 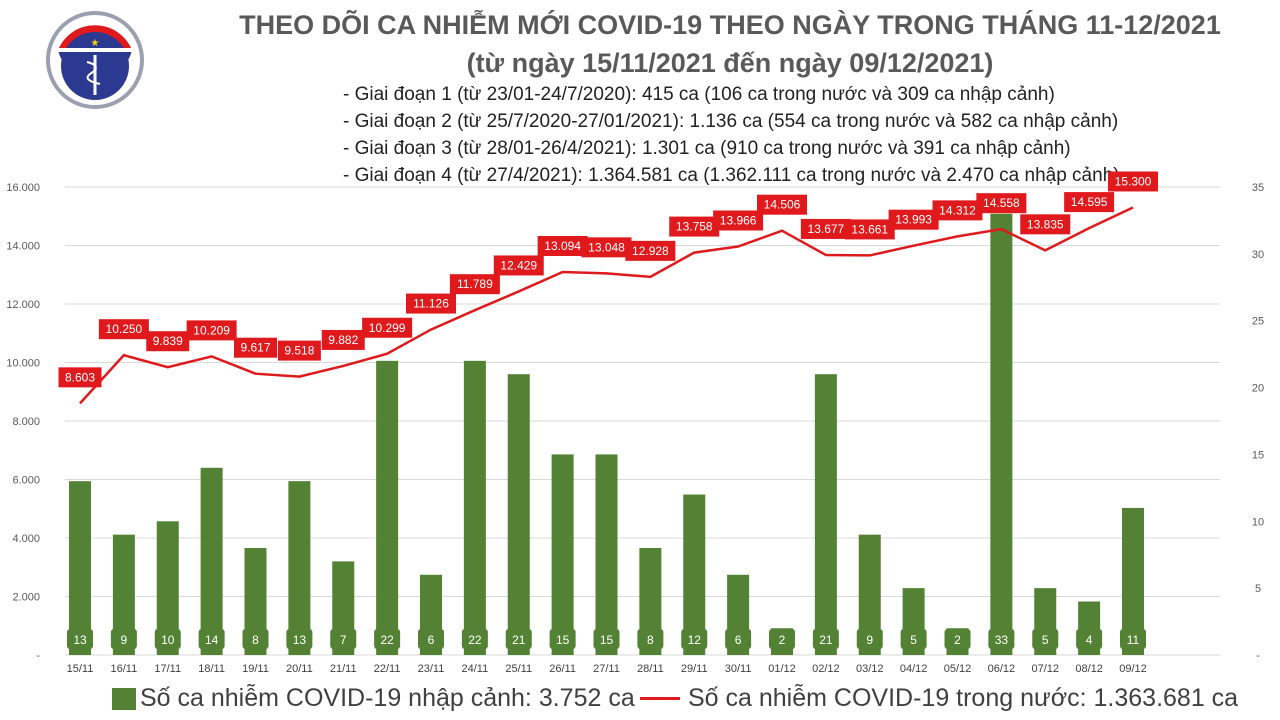 What do you see at coordinates (913, 220) in the screenshot?
I see `line-label: 13.993` at bounding box center [913, 220].